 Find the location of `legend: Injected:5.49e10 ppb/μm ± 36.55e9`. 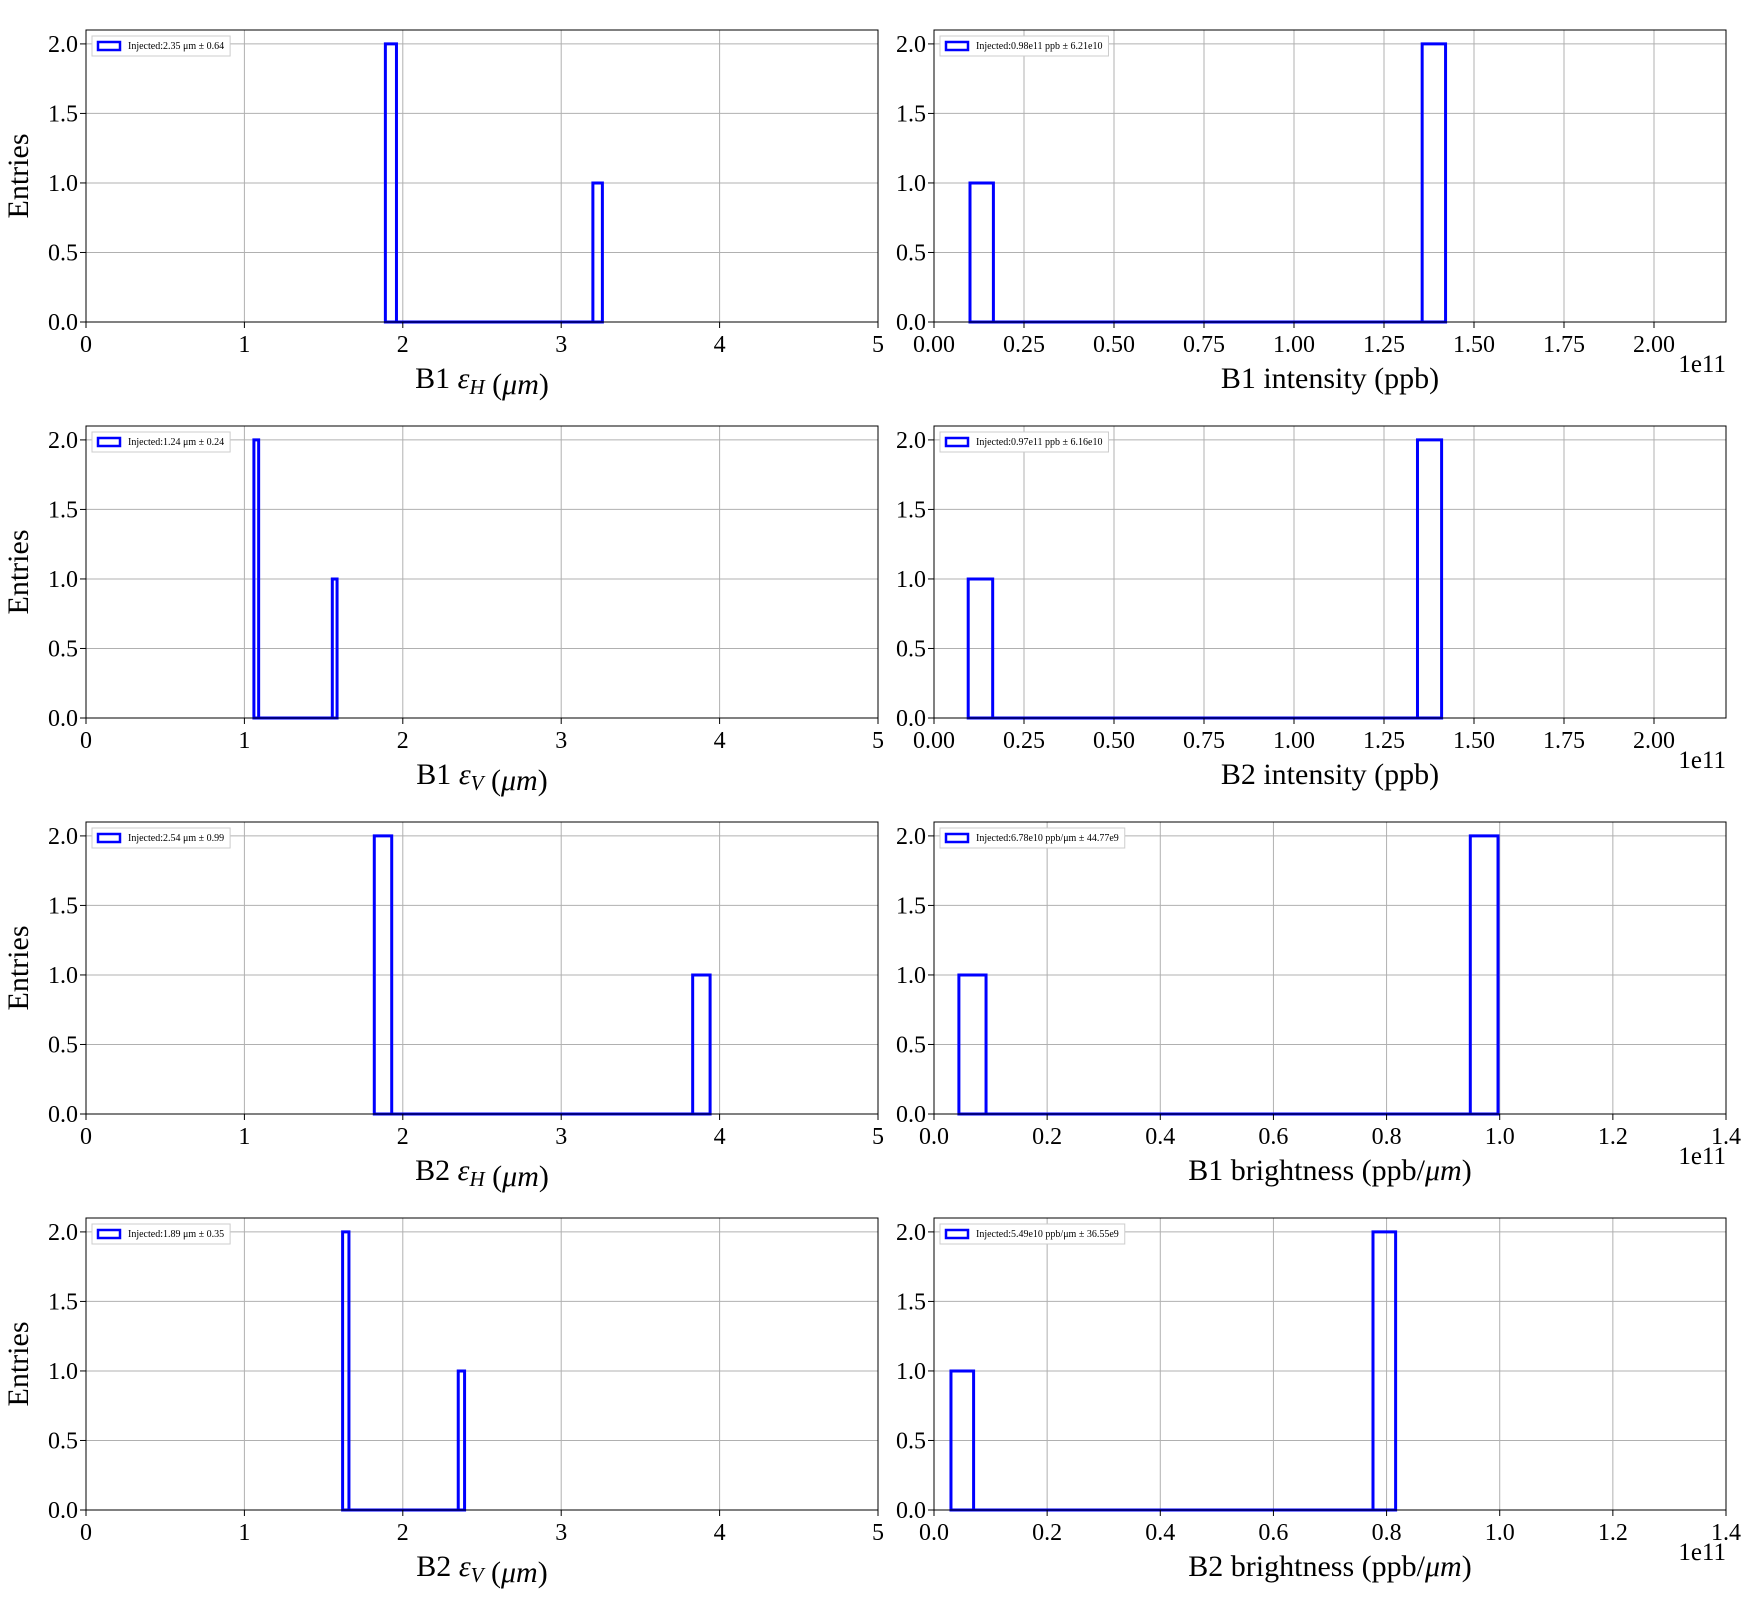

legend: Injected:5.49e10 ppb/μm ± 36.55e9 is located at coordinates (1032, 1234).